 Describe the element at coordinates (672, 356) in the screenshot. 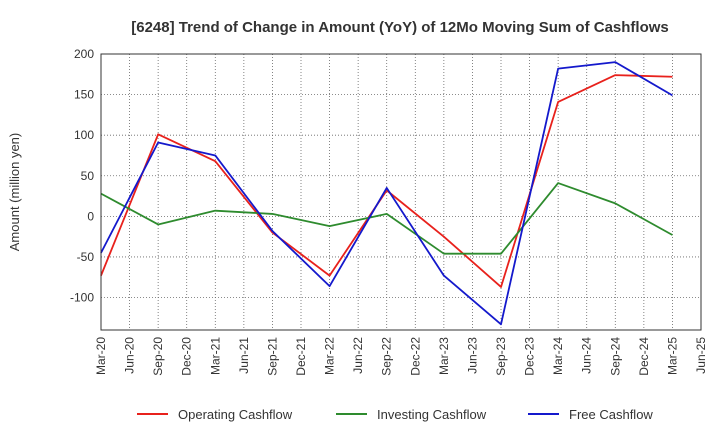

I see `x-tick-label: Mar-25` at that location.